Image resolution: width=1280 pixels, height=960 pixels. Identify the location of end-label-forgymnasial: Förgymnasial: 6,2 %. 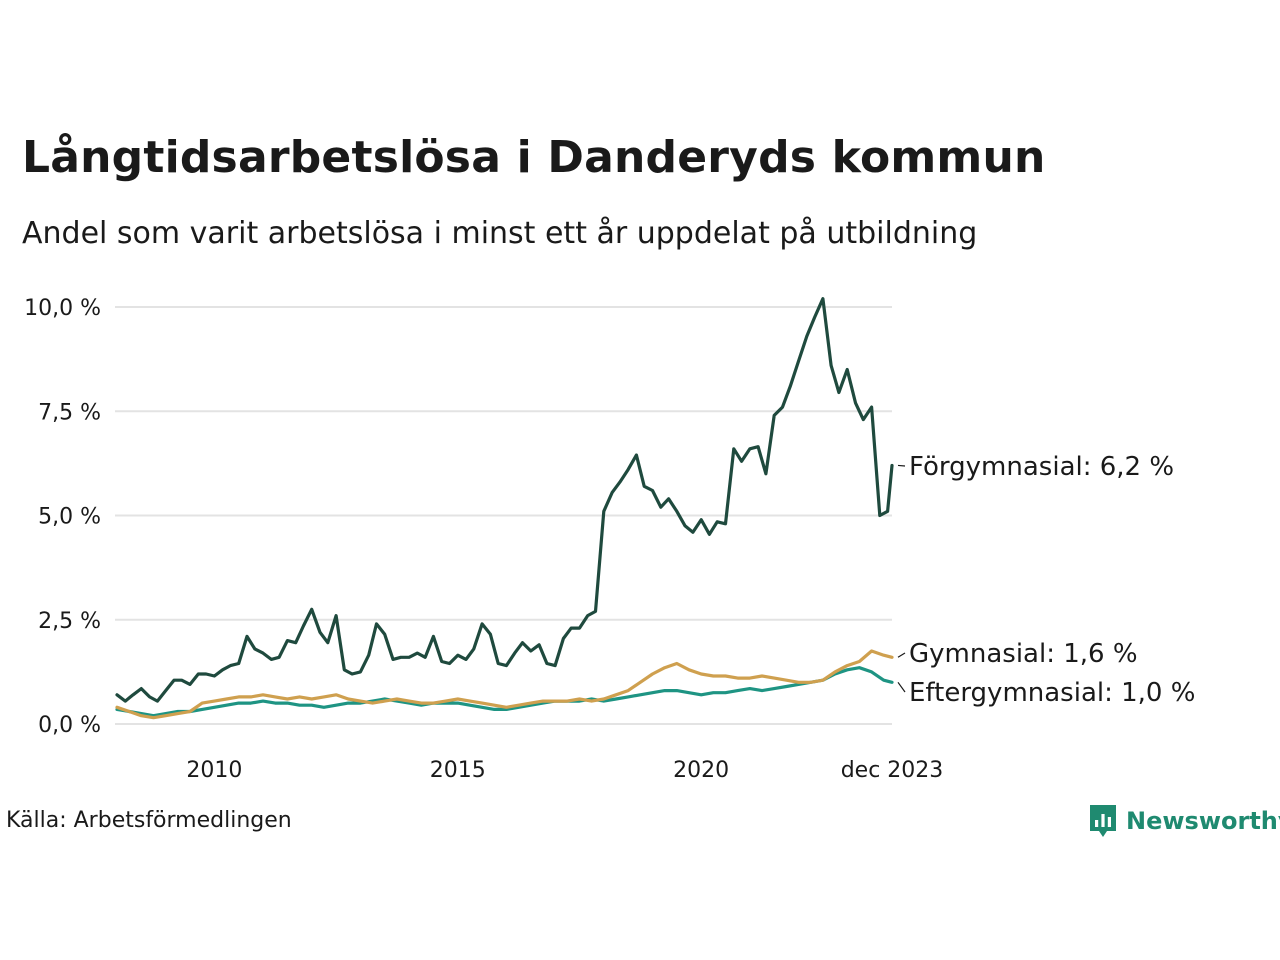
(1041, 467).